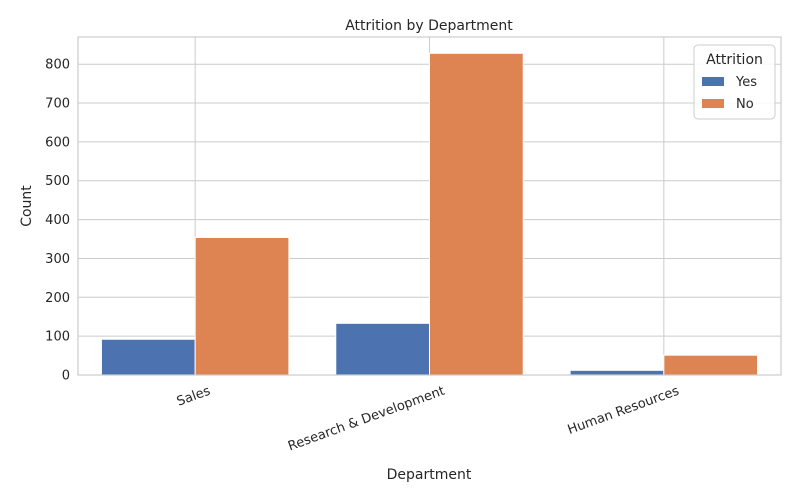 This screenshot has height=500, width=800. I want to click on chart-title: Attrition by Department, so click(429, 26).